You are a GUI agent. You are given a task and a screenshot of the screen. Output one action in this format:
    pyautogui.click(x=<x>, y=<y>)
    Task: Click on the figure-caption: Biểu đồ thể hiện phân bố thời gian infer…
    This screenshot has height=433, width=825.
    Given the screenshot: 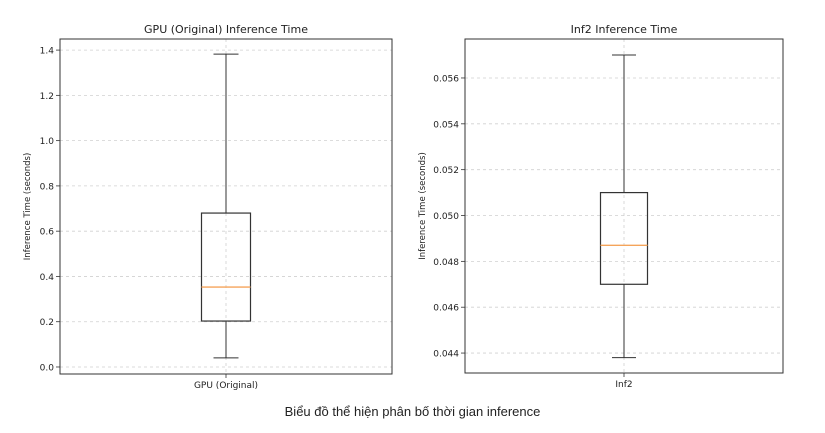 What is the action you would take?
    pyautogui.click(x=412, y=411)
    